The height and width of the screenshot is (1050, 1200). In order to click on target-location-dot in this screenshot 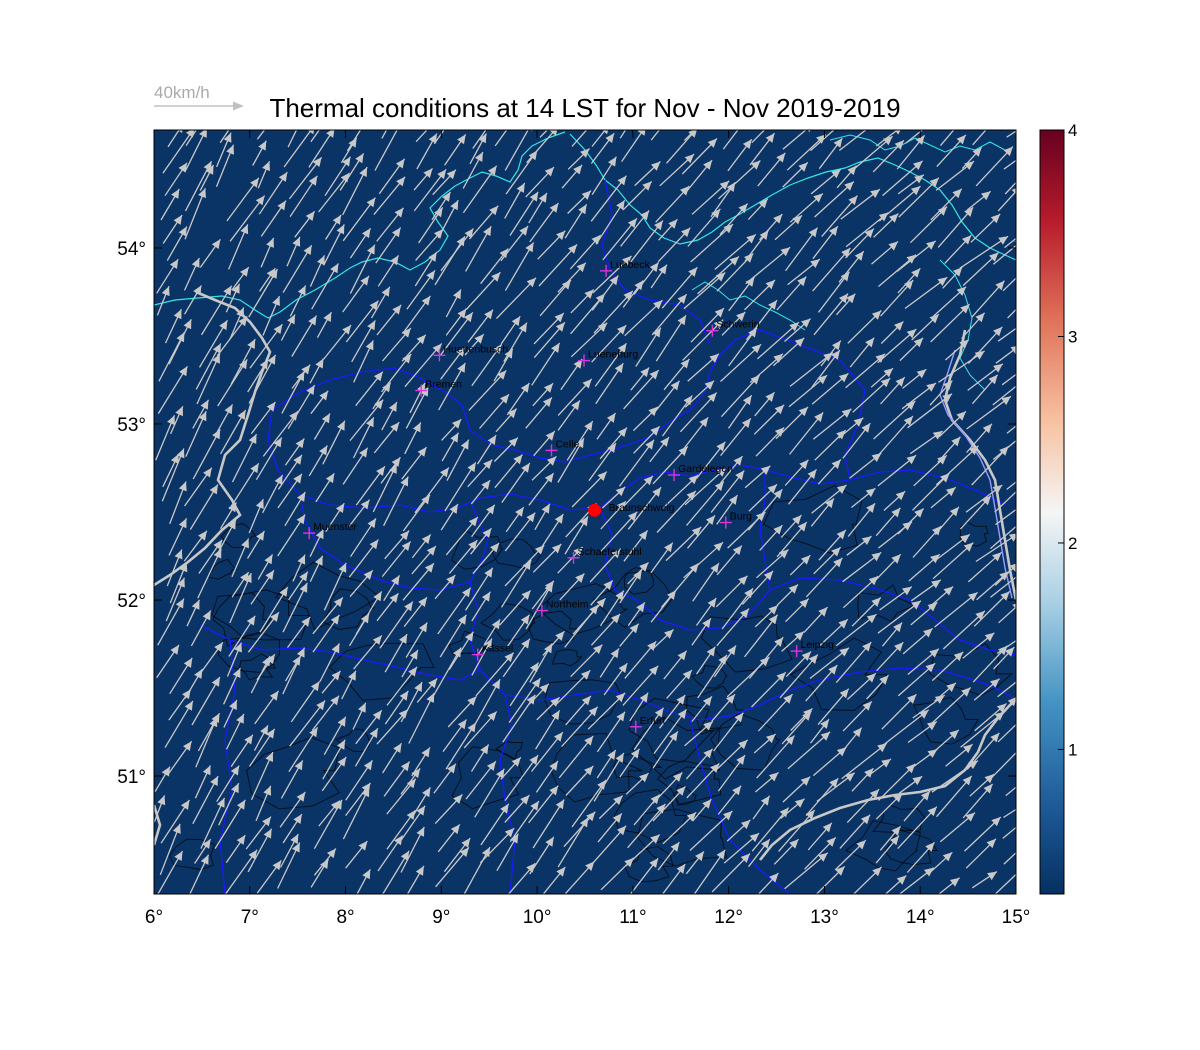, I will do `click(595, 510)`.